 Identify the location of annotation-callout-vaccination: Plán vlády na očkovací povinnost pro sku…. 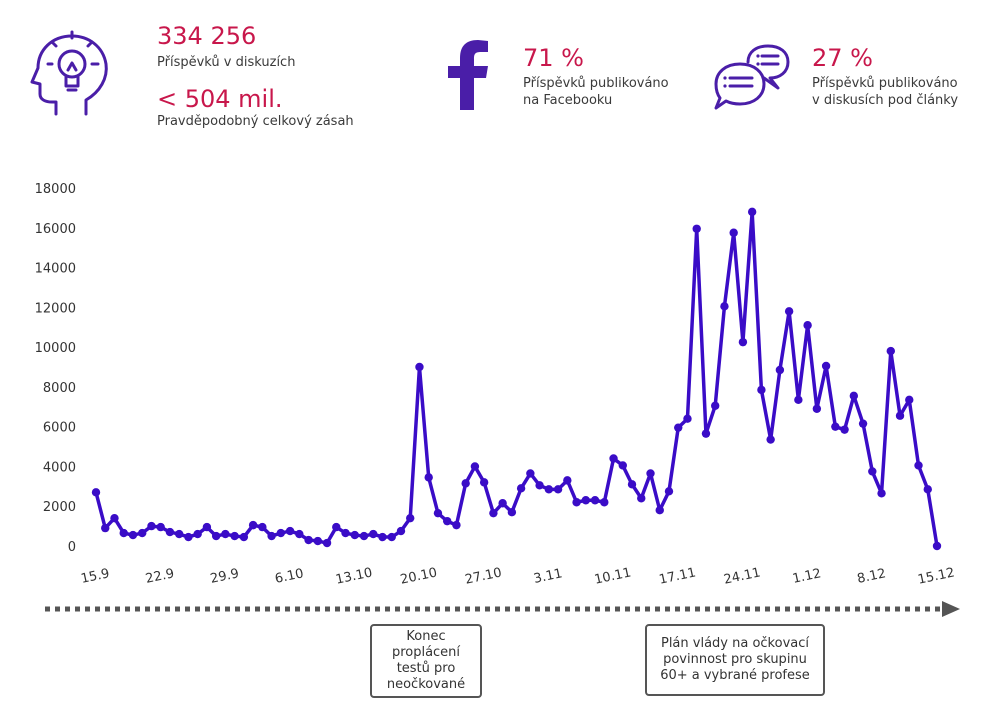
(735, 660).